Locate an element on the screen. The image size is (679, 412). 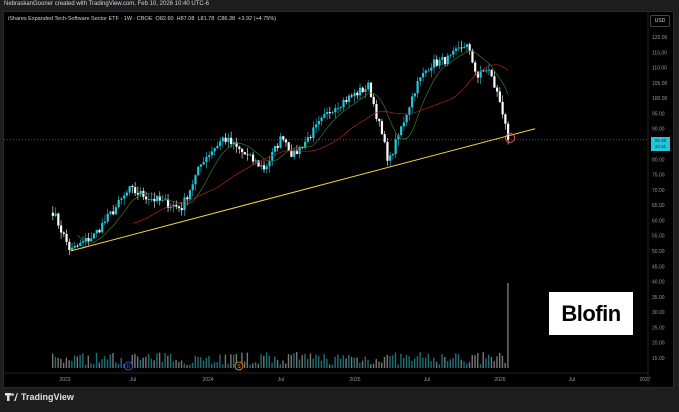
low-value: L81.78 is located at coordinates (206, 19).